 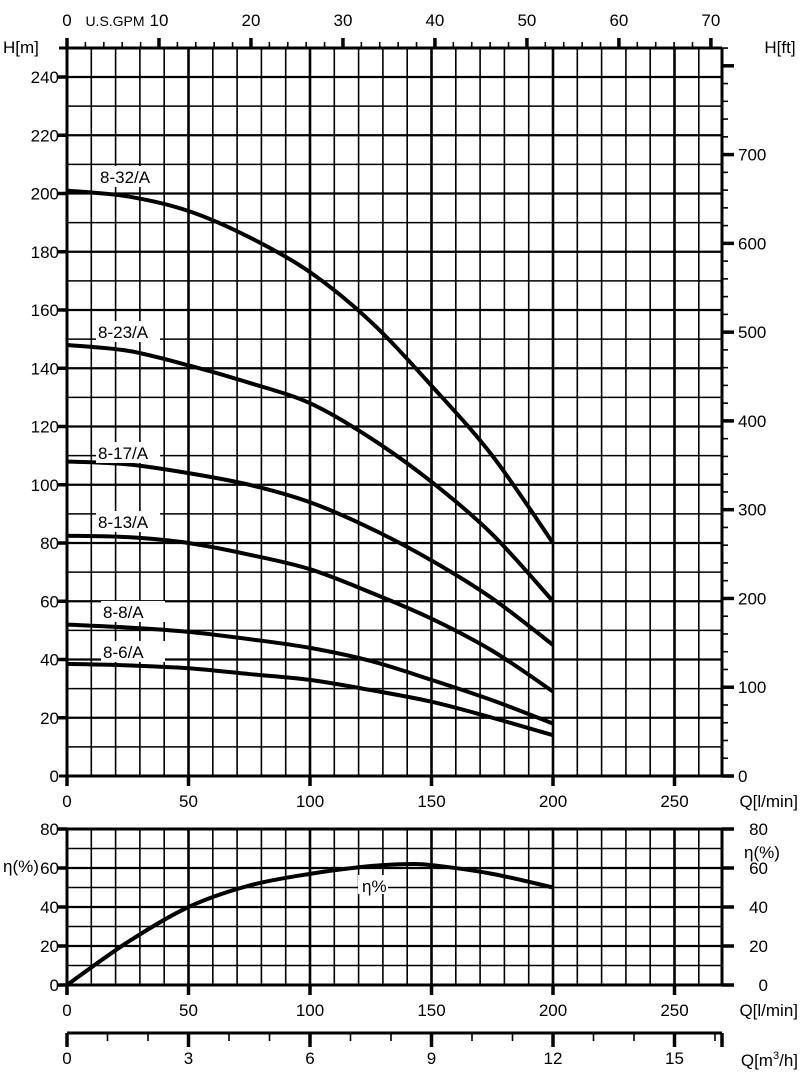 I want to click on m3h-tick-label: 9, so click(x=431, y=1058).